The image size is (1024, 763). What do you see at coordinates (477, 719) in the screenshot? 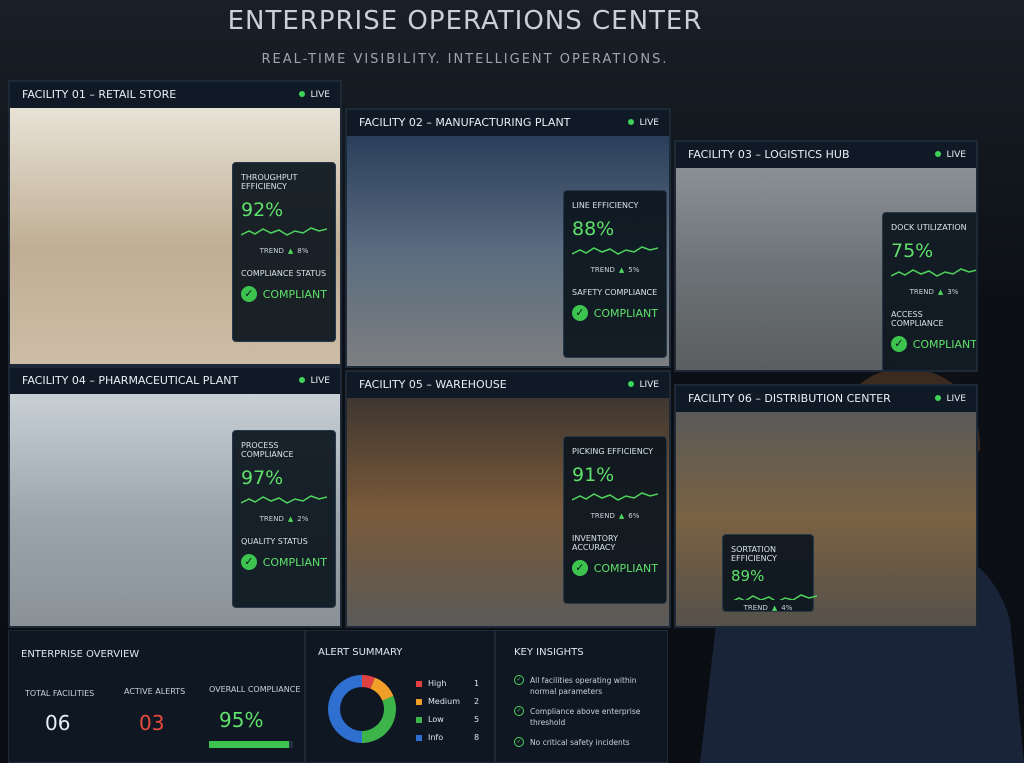
I see `legend-count: 5` at bounding box center [477, 719].